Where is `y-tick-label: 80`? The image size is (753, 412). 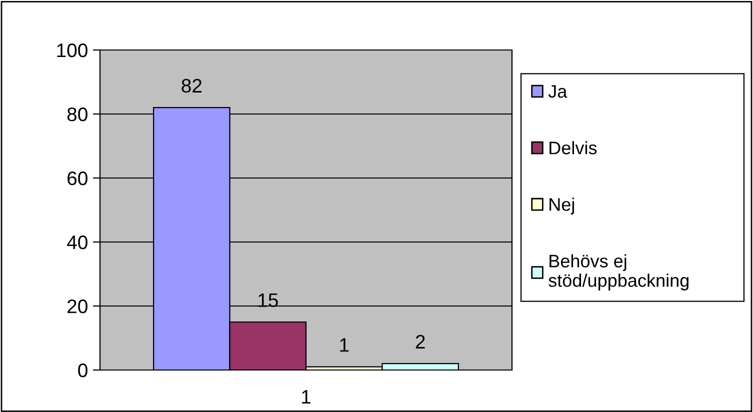
y-tick-label: 80 is located at coordinates (77, 114).